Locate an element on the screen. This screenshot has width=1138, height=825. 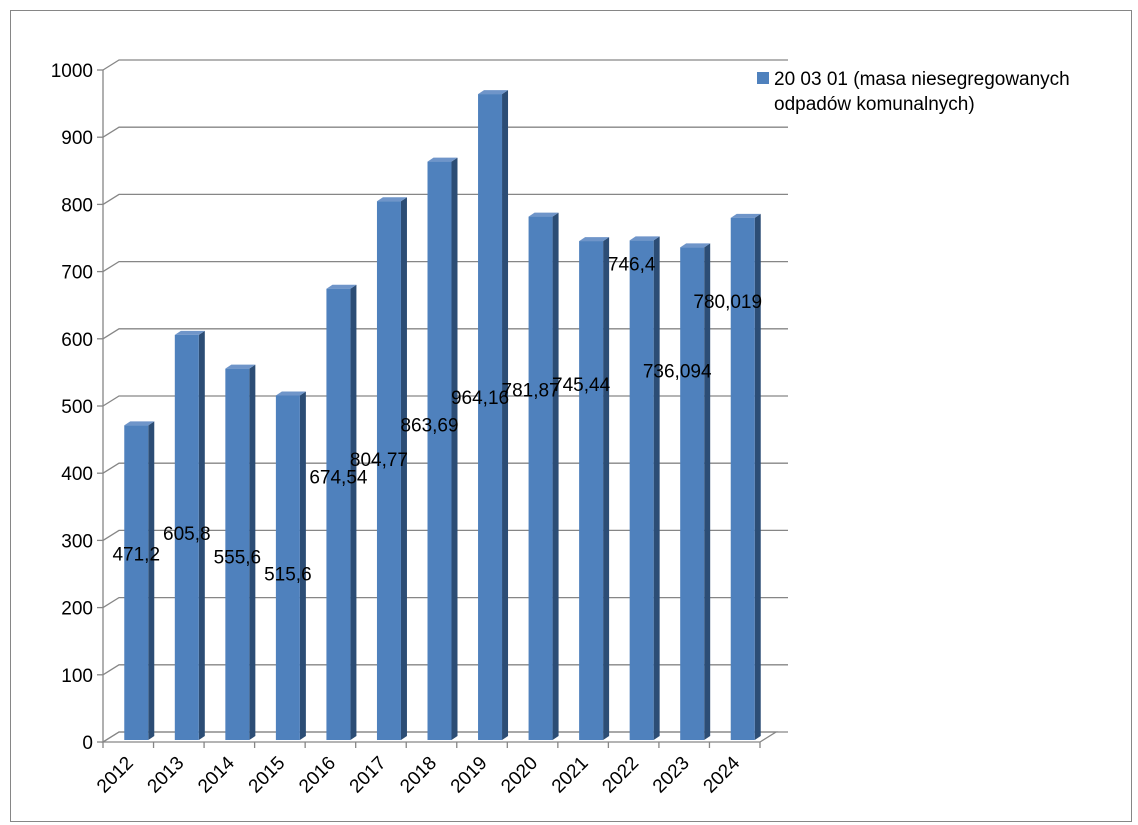
x-tick-label: 2022 is located at coordinates (620, 775).